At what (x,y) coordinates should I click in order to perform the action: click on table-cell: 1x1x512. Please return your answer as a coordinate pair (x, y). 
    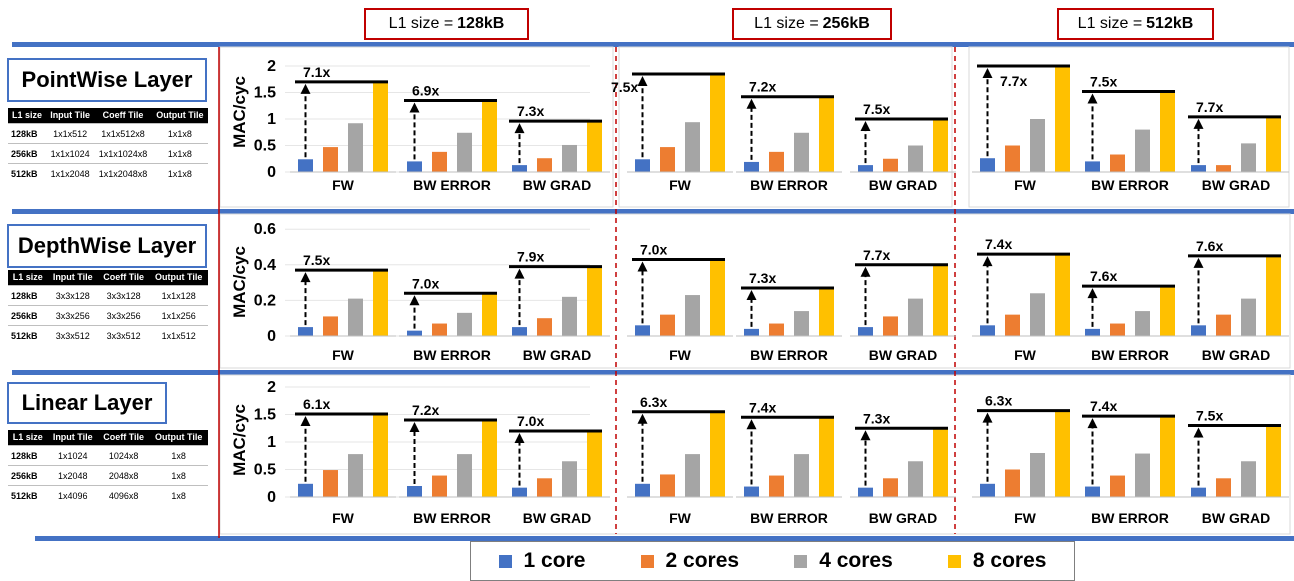
    Looking at the image, I should click on (70, 133).